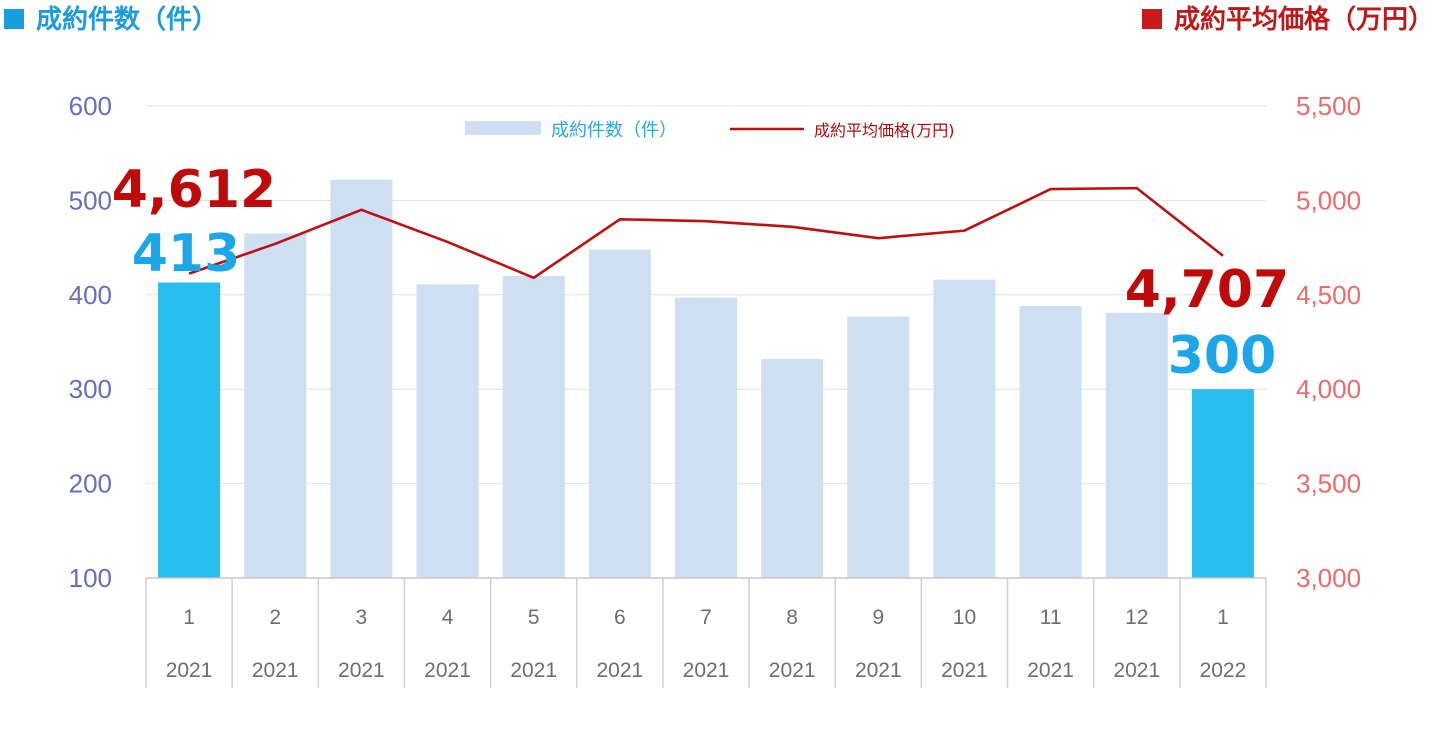 The image size is (1440, 738). I want to click on right-axis-tick: 5,000, so click(1328, 200).